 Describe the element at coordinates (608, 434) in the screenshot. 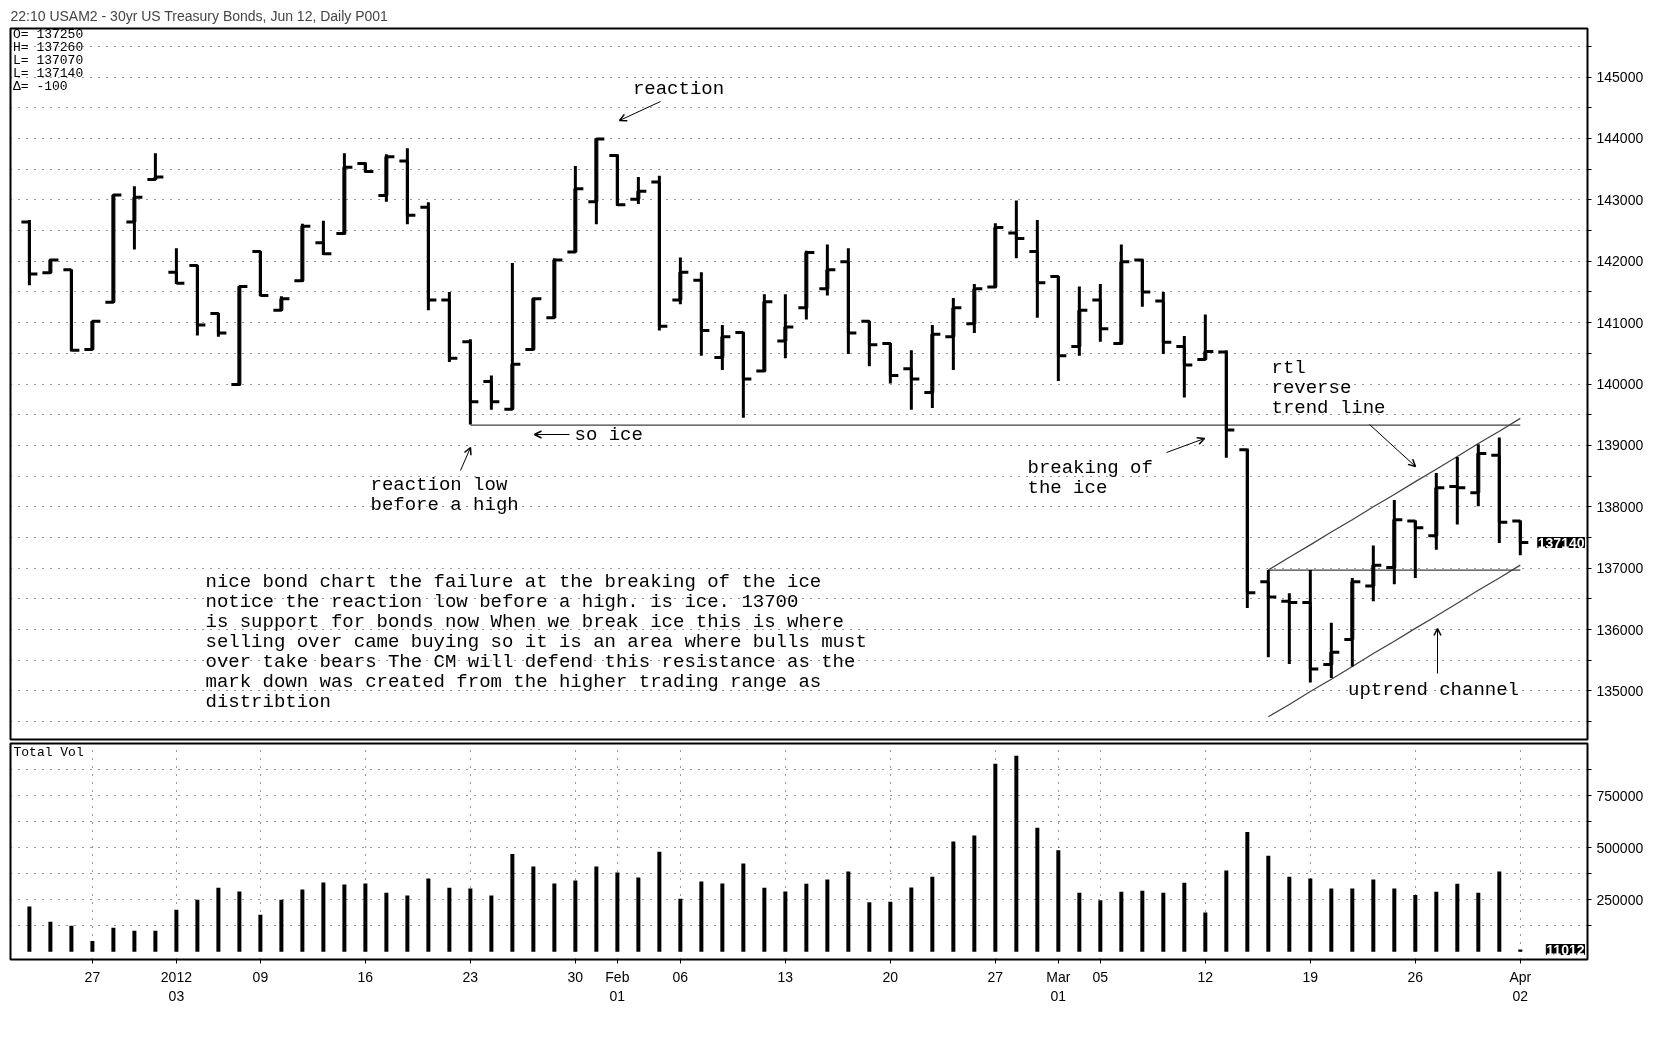

I see `annotation: so ice` at that location.